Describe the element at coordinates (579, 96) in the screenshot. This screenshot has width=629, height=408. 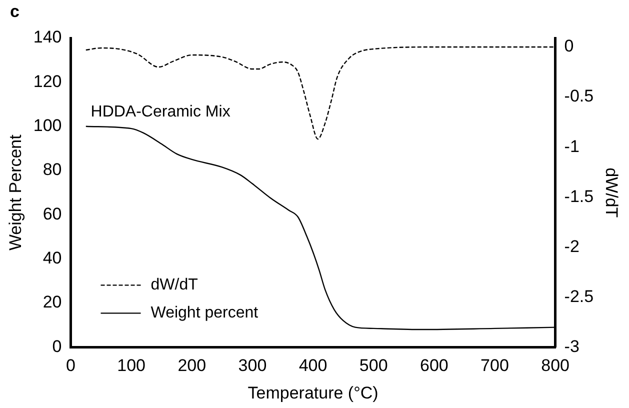
I see `y2-tick-label: -0.5` at that location.